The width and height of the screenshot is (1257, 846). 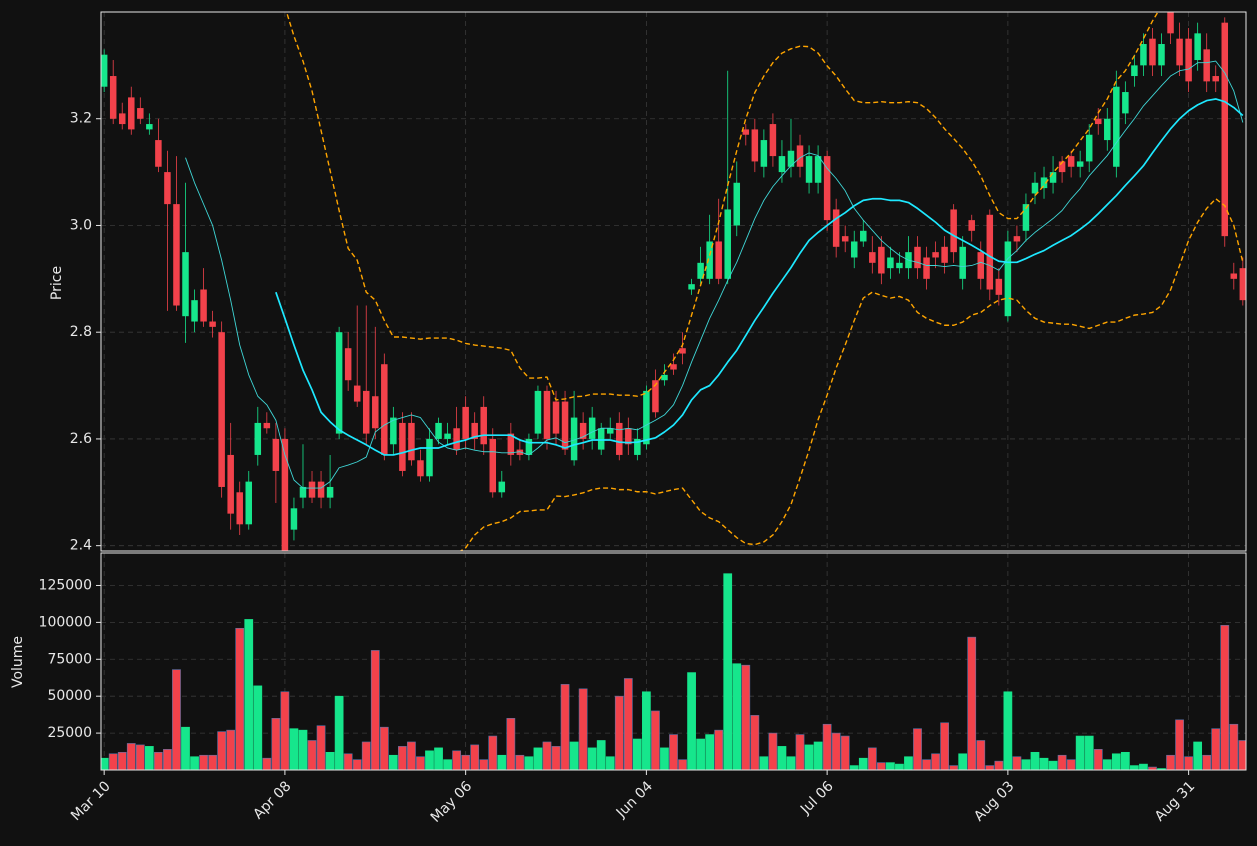 I want to click on volume-tick-label: 75000, so click(x=69, y=659).